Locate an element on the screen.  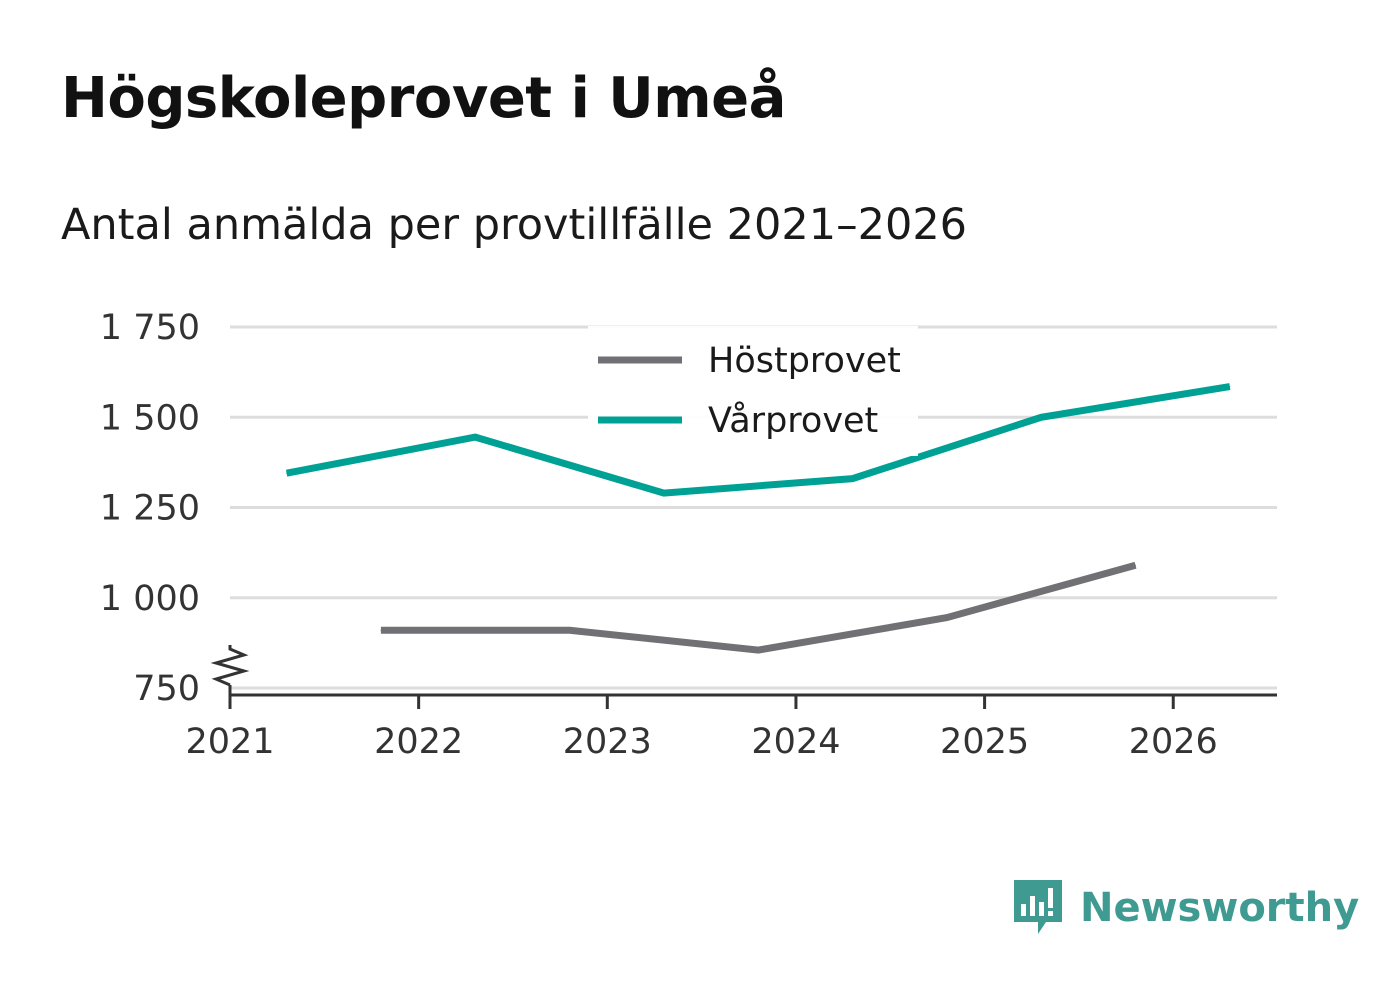
x-tick-label-2023: 2023 is located at coordinates (607, 742).